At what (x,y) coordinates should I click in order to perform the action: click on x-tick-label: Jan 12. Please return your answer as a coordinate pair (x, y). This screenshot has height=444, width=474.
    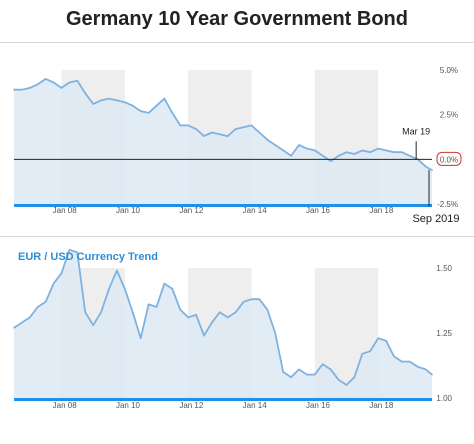
    Looking at the image, I should click on (191, 405).